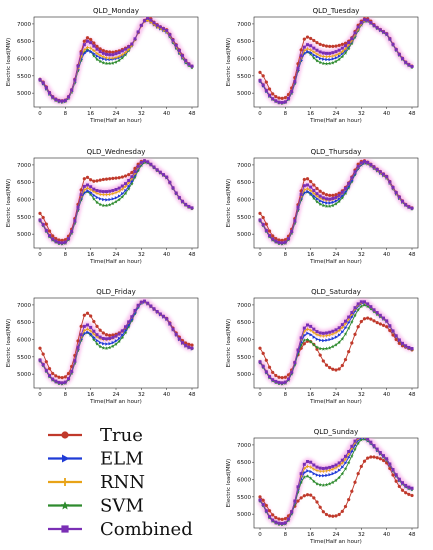 This screenshot has height=550, width=433. I want to click on y-axis-label-qld-wednesday: Electric load(MW), so click(9, 203).